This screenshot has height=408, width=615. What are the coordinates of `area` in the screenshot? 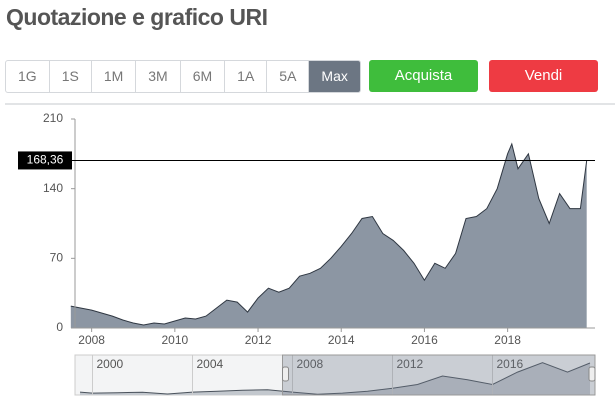 It's located at (335, 378).